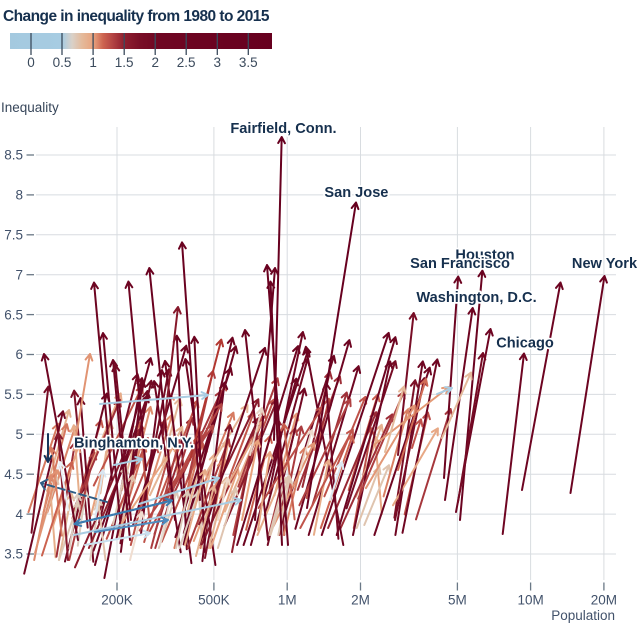 The height and width of the screenshot is (640, 640). I want to click on svg-text: 0.5, so click(62, 62).